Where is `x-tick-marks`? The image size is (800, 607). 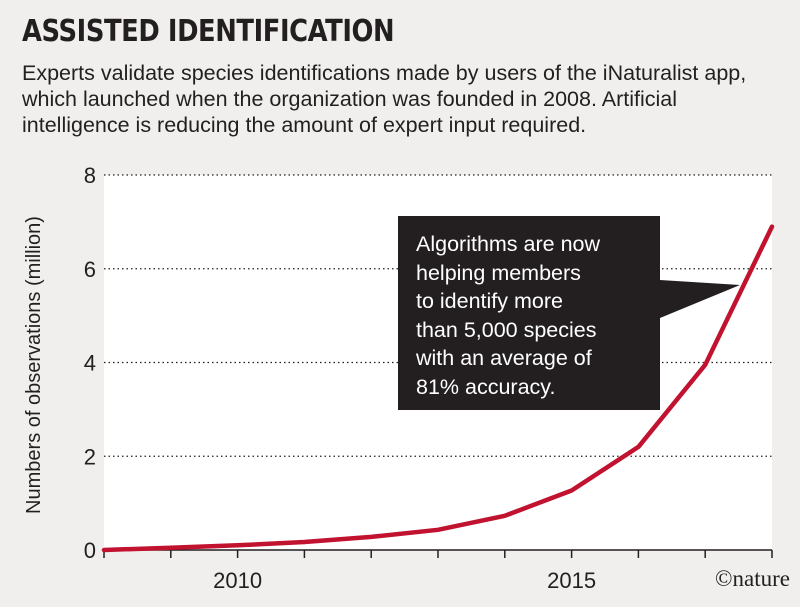 x-tick-marks is located at coordinates (438, 554).